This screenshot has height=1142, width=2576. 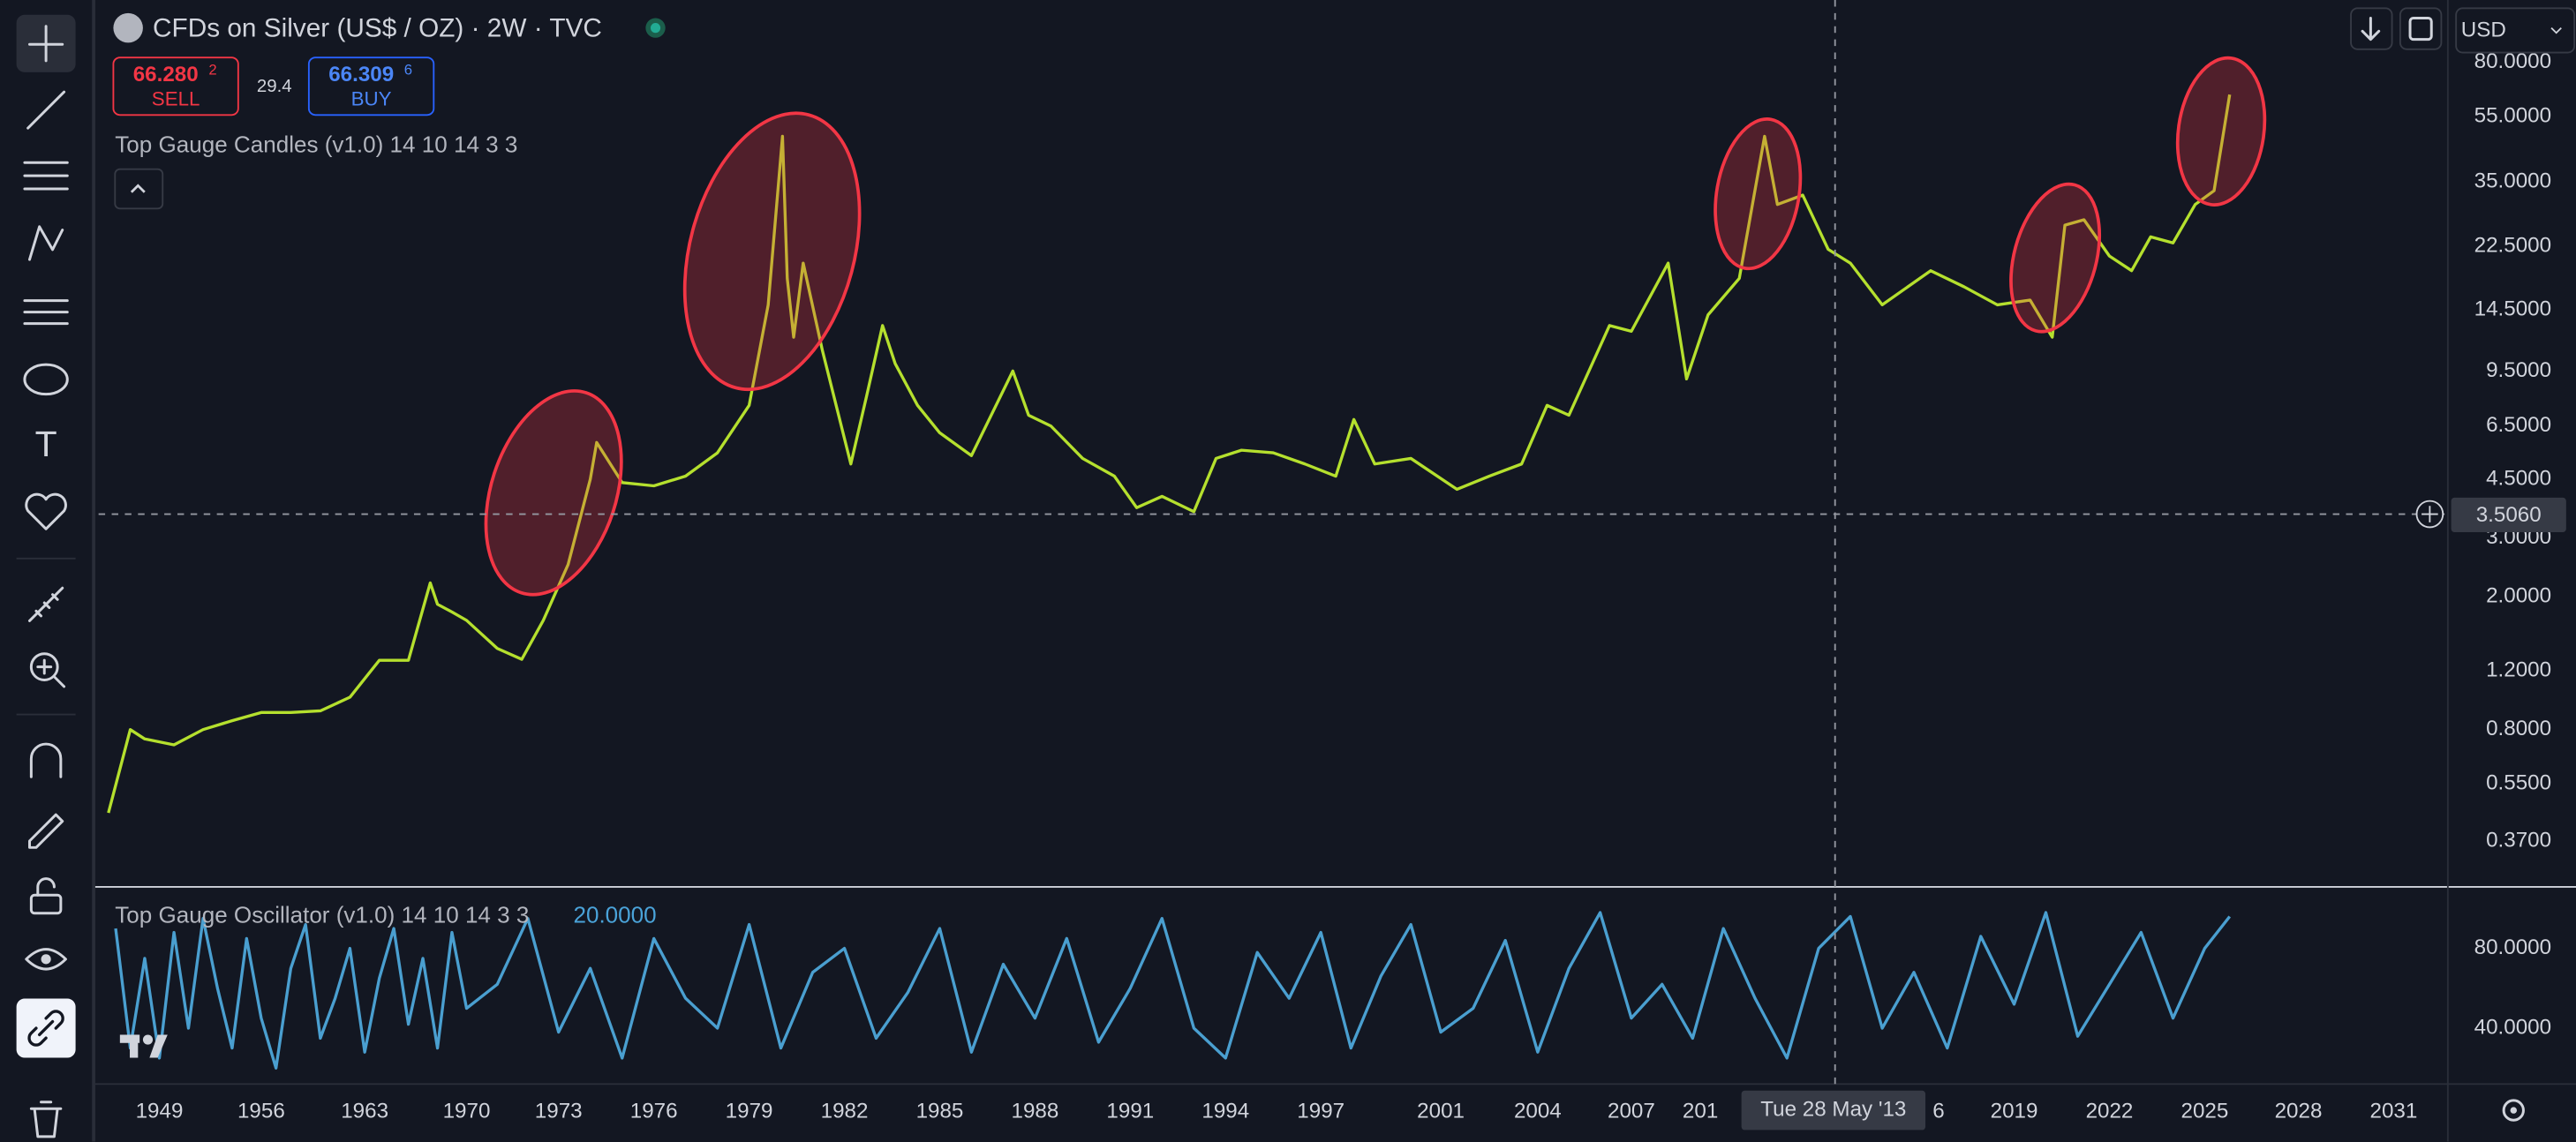 I want to click on sell-price: 66.280, so click(x=166, y=74).